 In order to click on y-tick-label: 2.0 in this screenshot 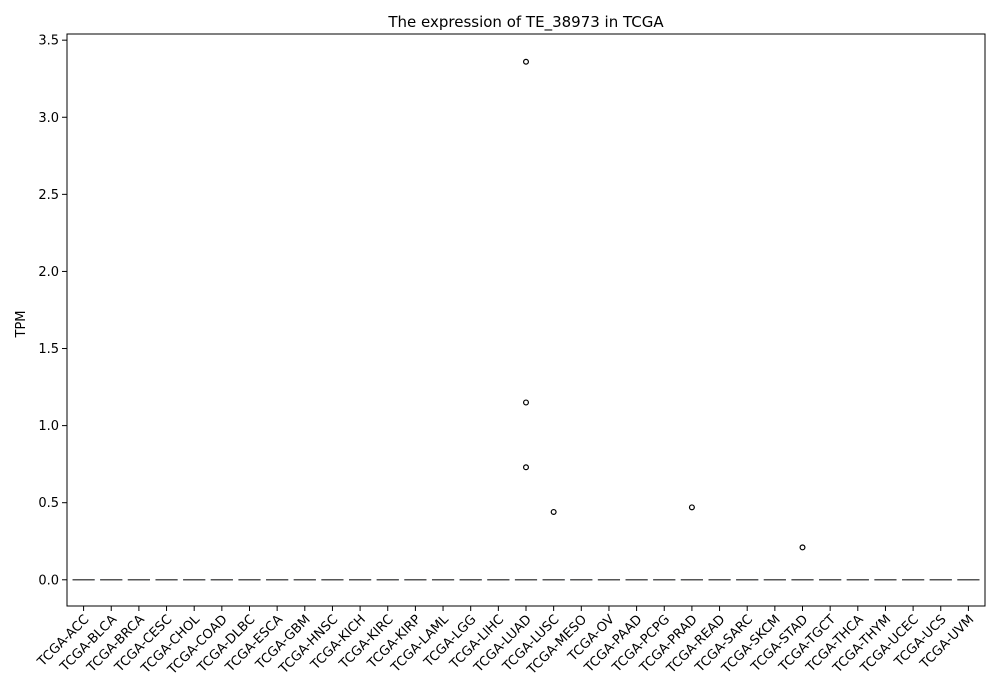, I will do `click(48, 272)`.